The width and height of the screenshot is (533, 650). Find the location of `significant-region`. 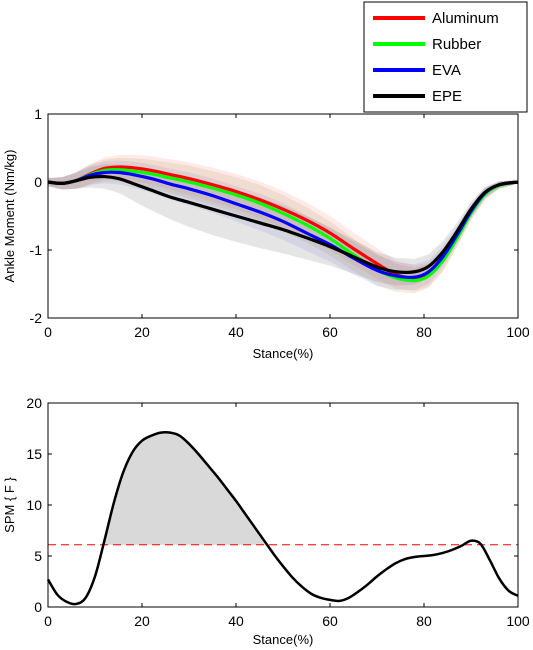

significant-region is located at coordinates (185, 488).